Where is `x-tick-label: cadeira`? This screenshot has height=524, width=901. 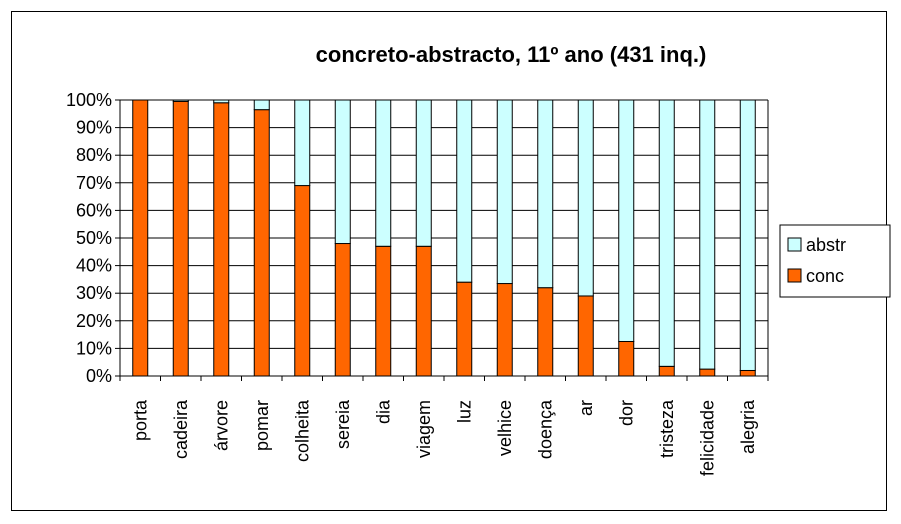
x-tick-label: cadeira is located at coordinates (181, 429).